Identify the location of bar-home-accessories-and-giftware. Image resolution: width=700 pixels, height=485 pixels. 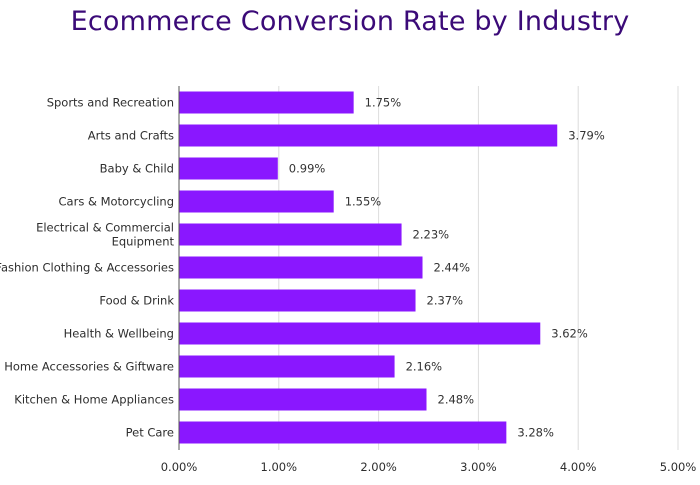
(287, 366).